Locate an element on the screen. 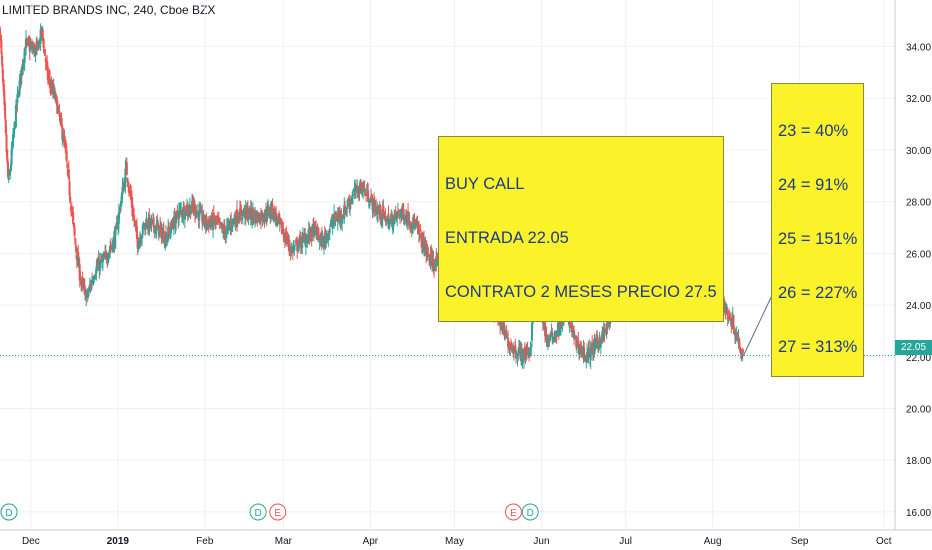  dividend-marker is located at coordinates (9, 512).